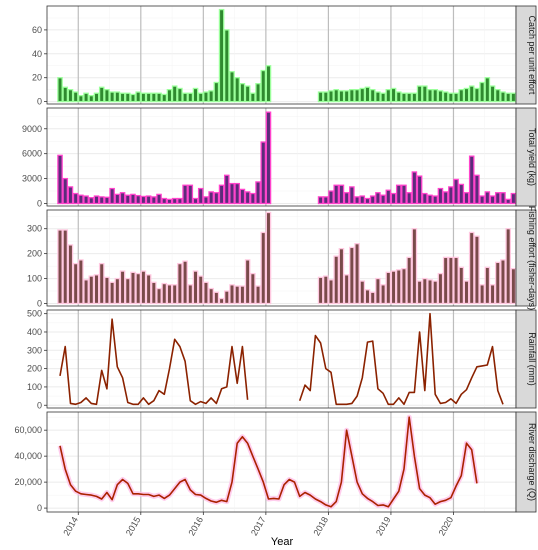 Image resolution: width=538 pixels, height=550 pixels. Describe the element at coordinates (34, 350) in the screenshot. I see `y-tick-label: 300` at that location.